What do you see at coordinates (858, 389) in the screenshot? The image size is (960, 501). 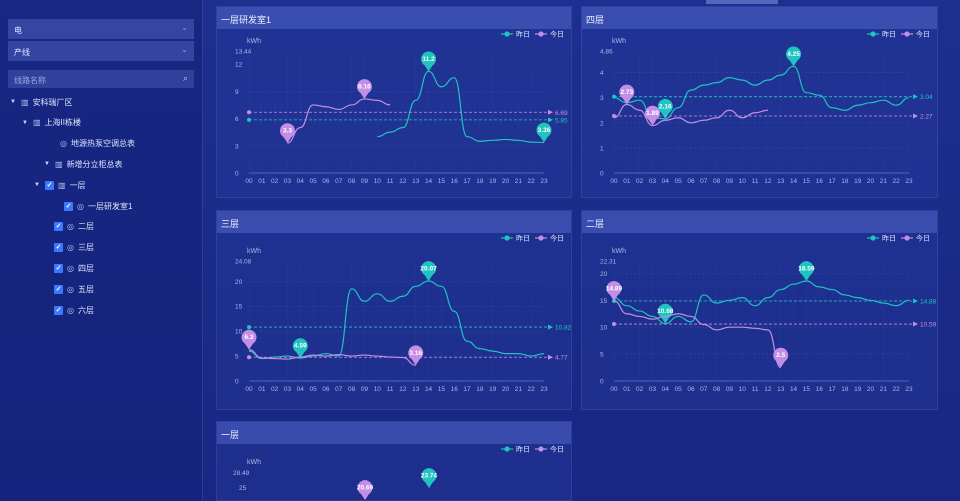 I see `x-tick-label: 19` at bounding box center [858, 389].